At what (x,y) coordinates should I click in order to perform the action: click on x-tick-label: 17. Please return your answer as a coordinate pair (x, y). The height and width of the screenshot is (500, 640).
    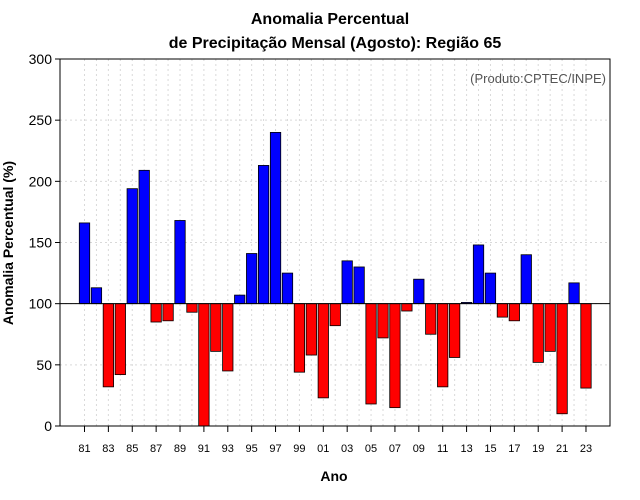
    Looking at the image, I should click on (514, 449).